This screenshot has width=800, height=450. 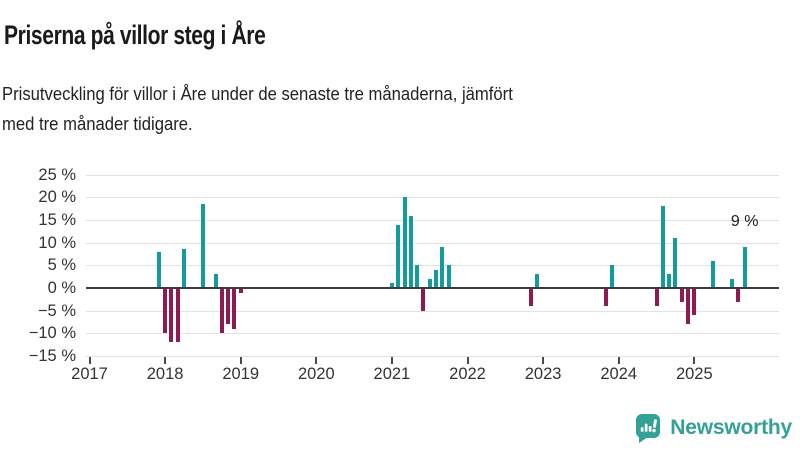 What do you see at coordinates (731, 427) in the screenshot?
I see `brand-name: Newsworthy` at bounding box center [731, 427].